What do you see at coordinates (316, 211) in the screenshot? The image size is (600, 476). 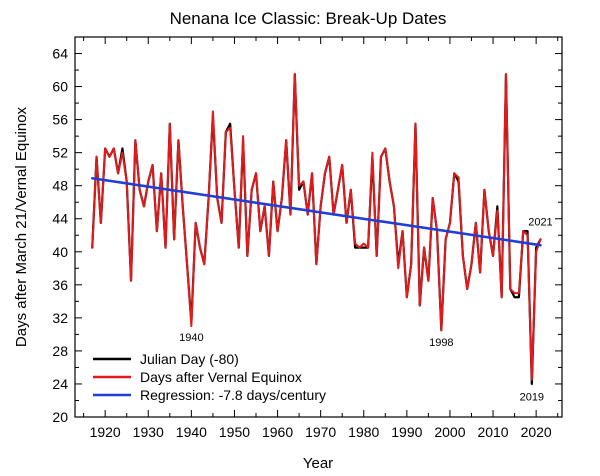 I see `series-line-regression` at bounding box center [316, 211].